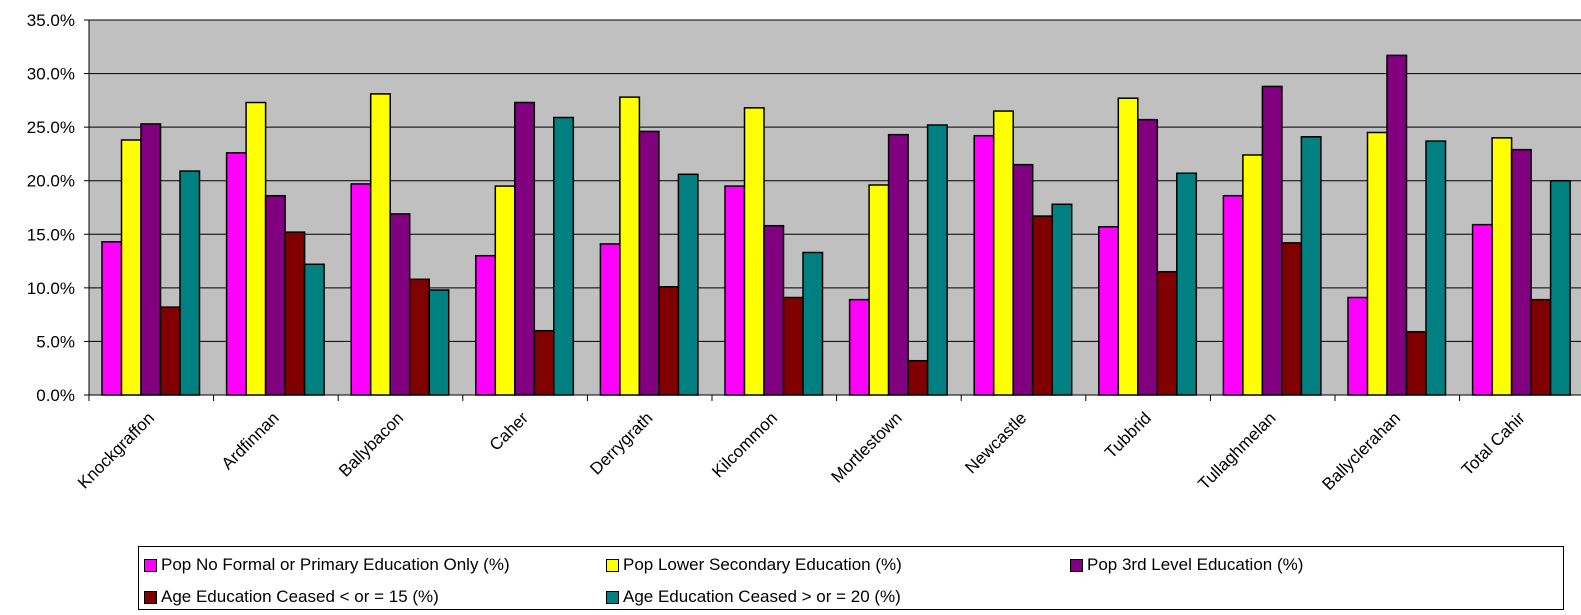 This screenshot has width=1581, height=615. What do you see at coordinates (995, 442) in the screenshot?
I see `x-tick-label: Newcastle` at bounding box center [995, 442].